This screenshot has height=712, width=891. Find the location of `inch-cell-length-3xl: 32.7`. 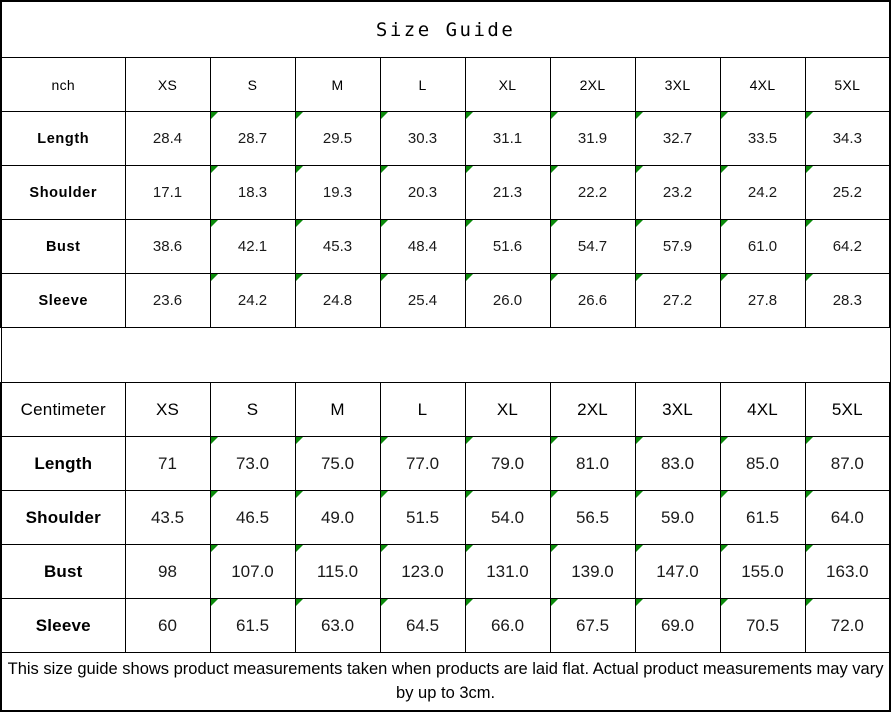

inch-cell-length-3xl: 32.7 is located at coordinates (677, 138).